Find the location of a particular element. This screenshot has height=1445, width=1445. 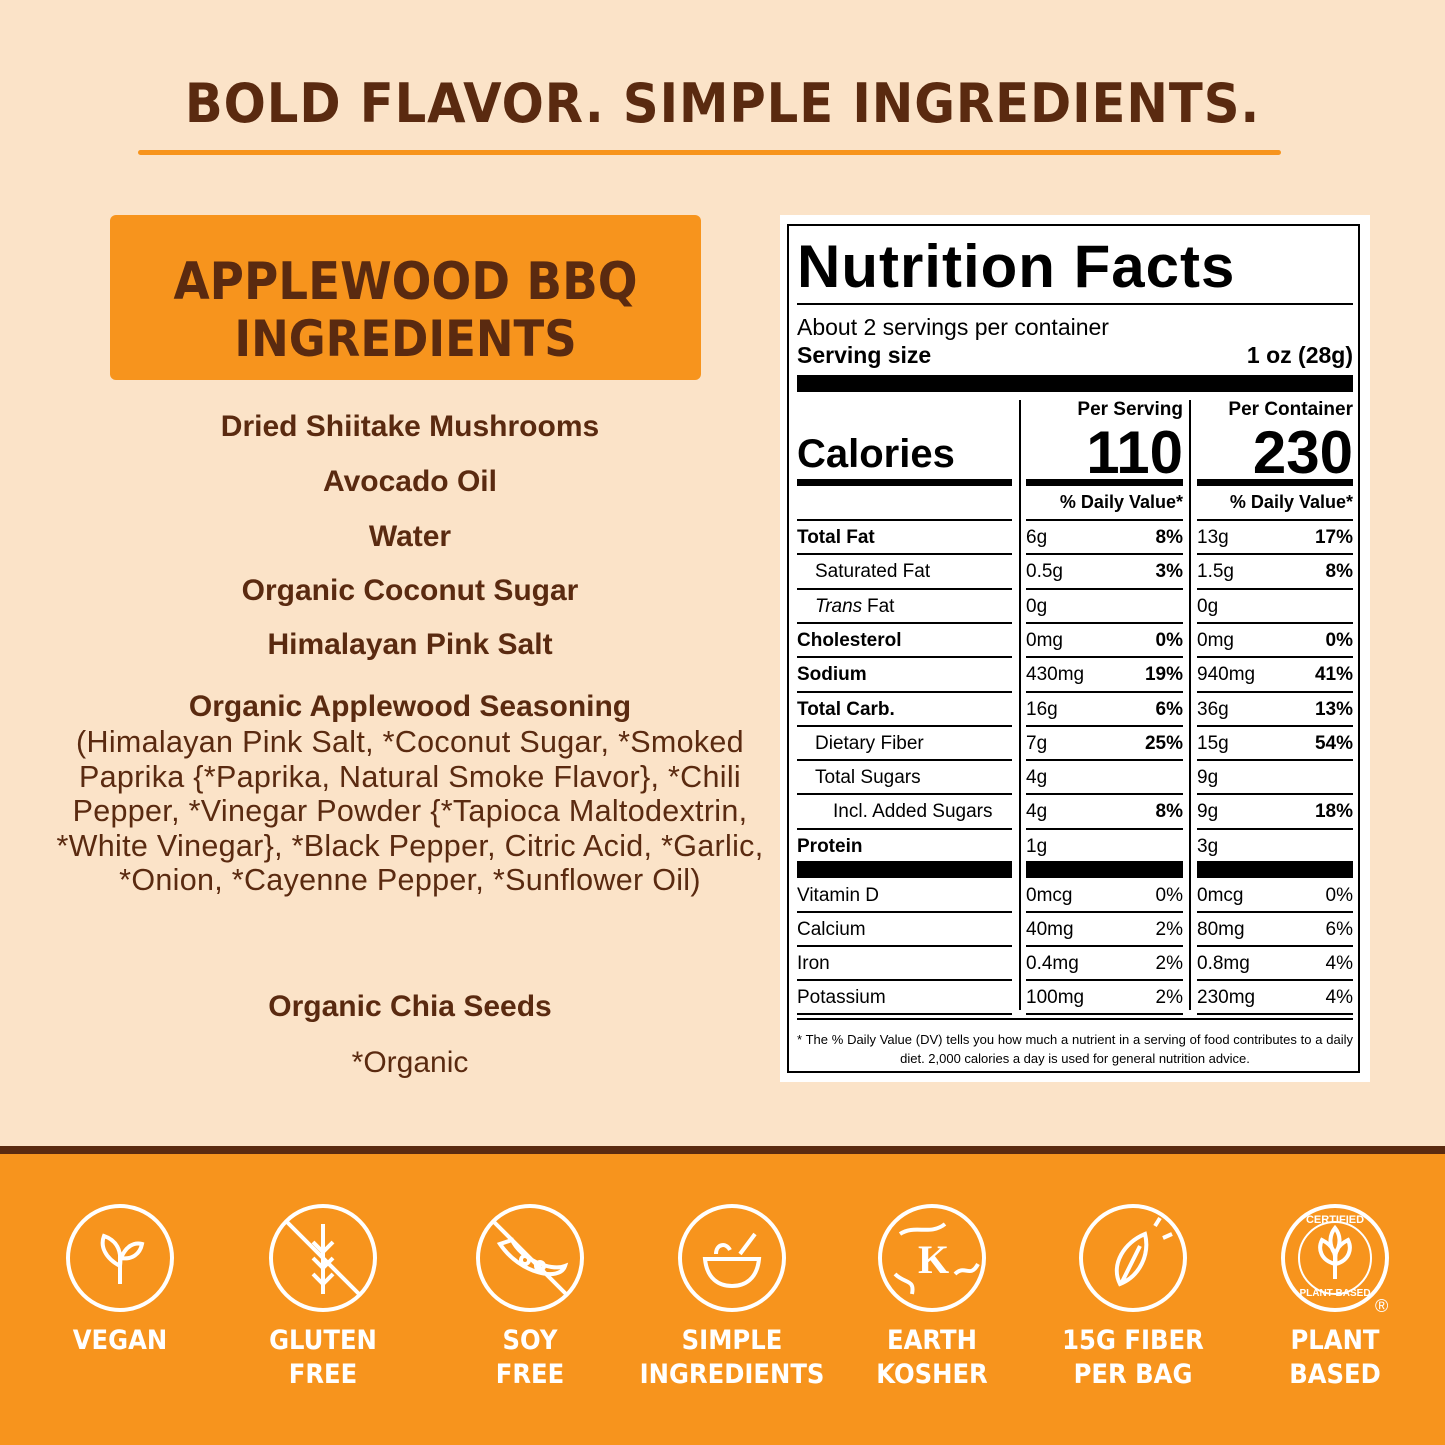

nf-daily-value: 25% is located at coordinates (1163, 743).